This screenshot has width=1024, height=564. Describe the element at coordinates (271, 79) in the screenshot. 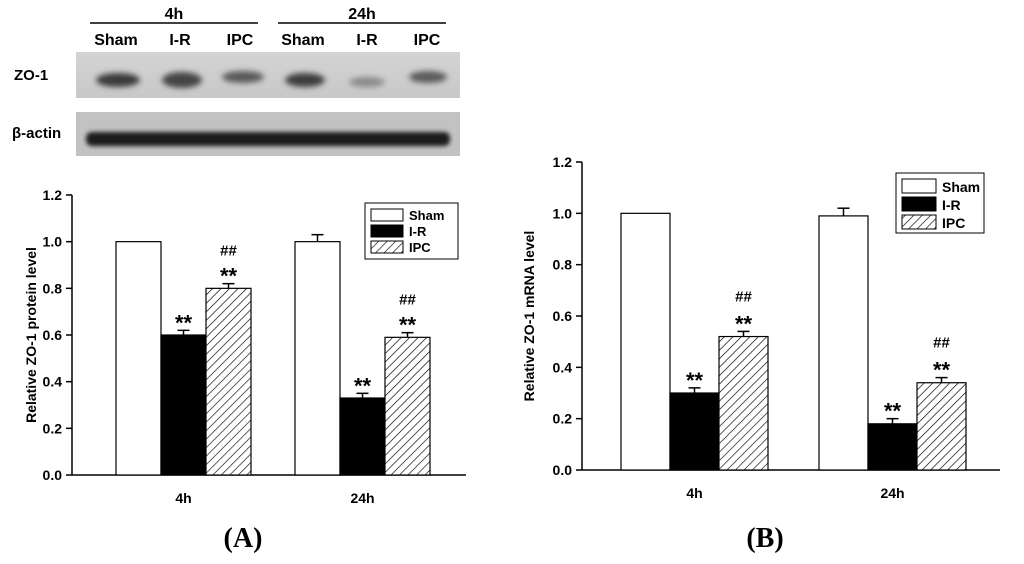

I see `zo1-bands` at that location.